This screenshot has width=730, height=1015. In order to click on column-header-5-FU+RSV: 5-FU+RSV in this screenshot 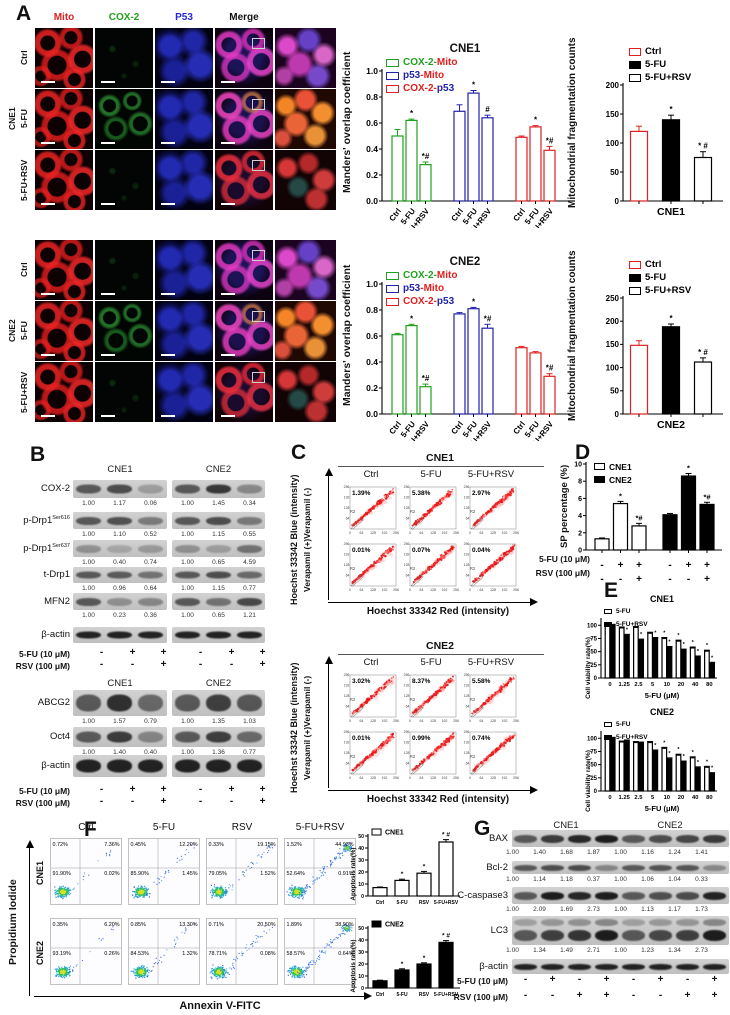, I will do `click(491, 662)`.